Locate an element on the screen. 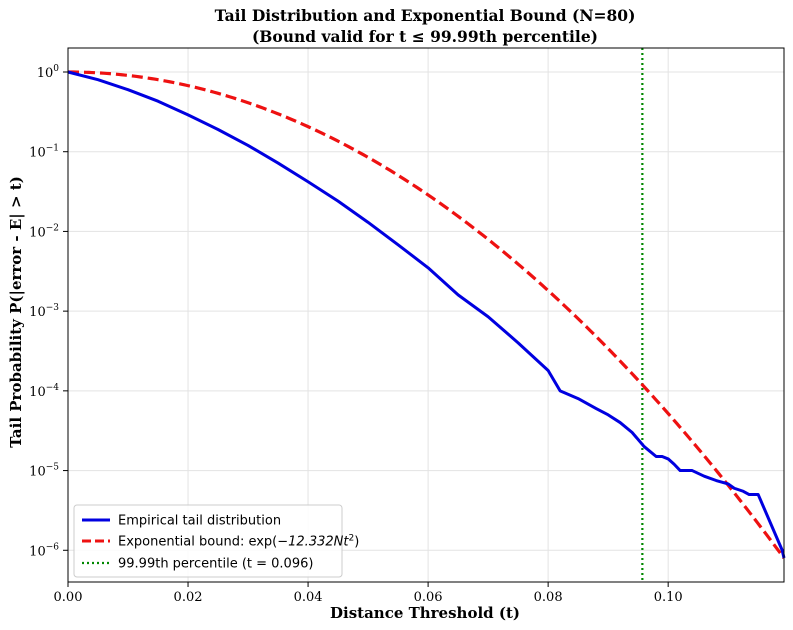 Image resolution: width=793 pixels, height=630 pixels. y-tick-exponent: −4 is located at coordinates (53, 388).